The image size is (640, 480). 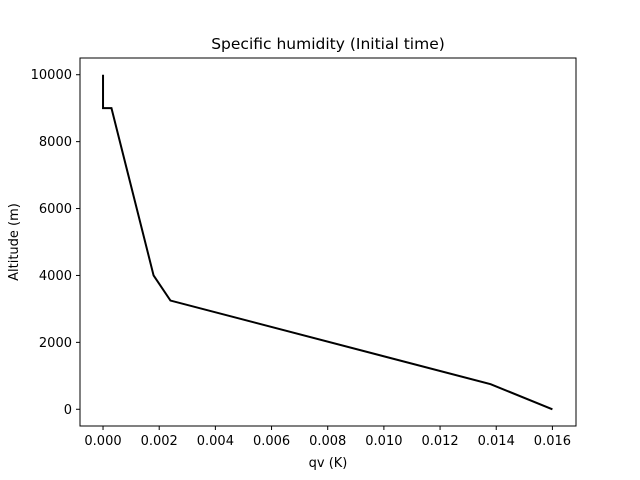 What do you see at coordinates (496, 441) in the screenshot?
I see `x-tick-label: 0.014` at bounding box center [496, 441].